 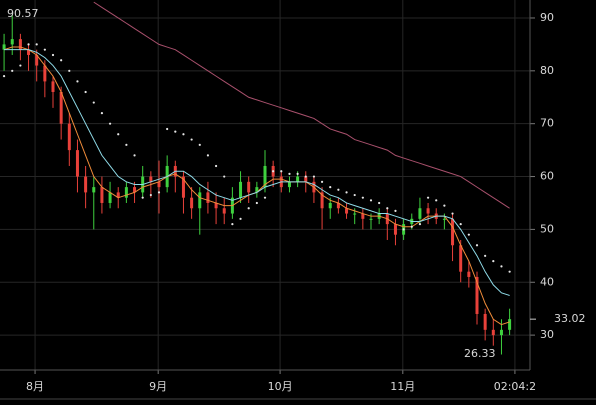 What do you see at coordinates (547, 176) in the screenshot?
I see `y-tick-label: 60` at bounding box center [547, 176].